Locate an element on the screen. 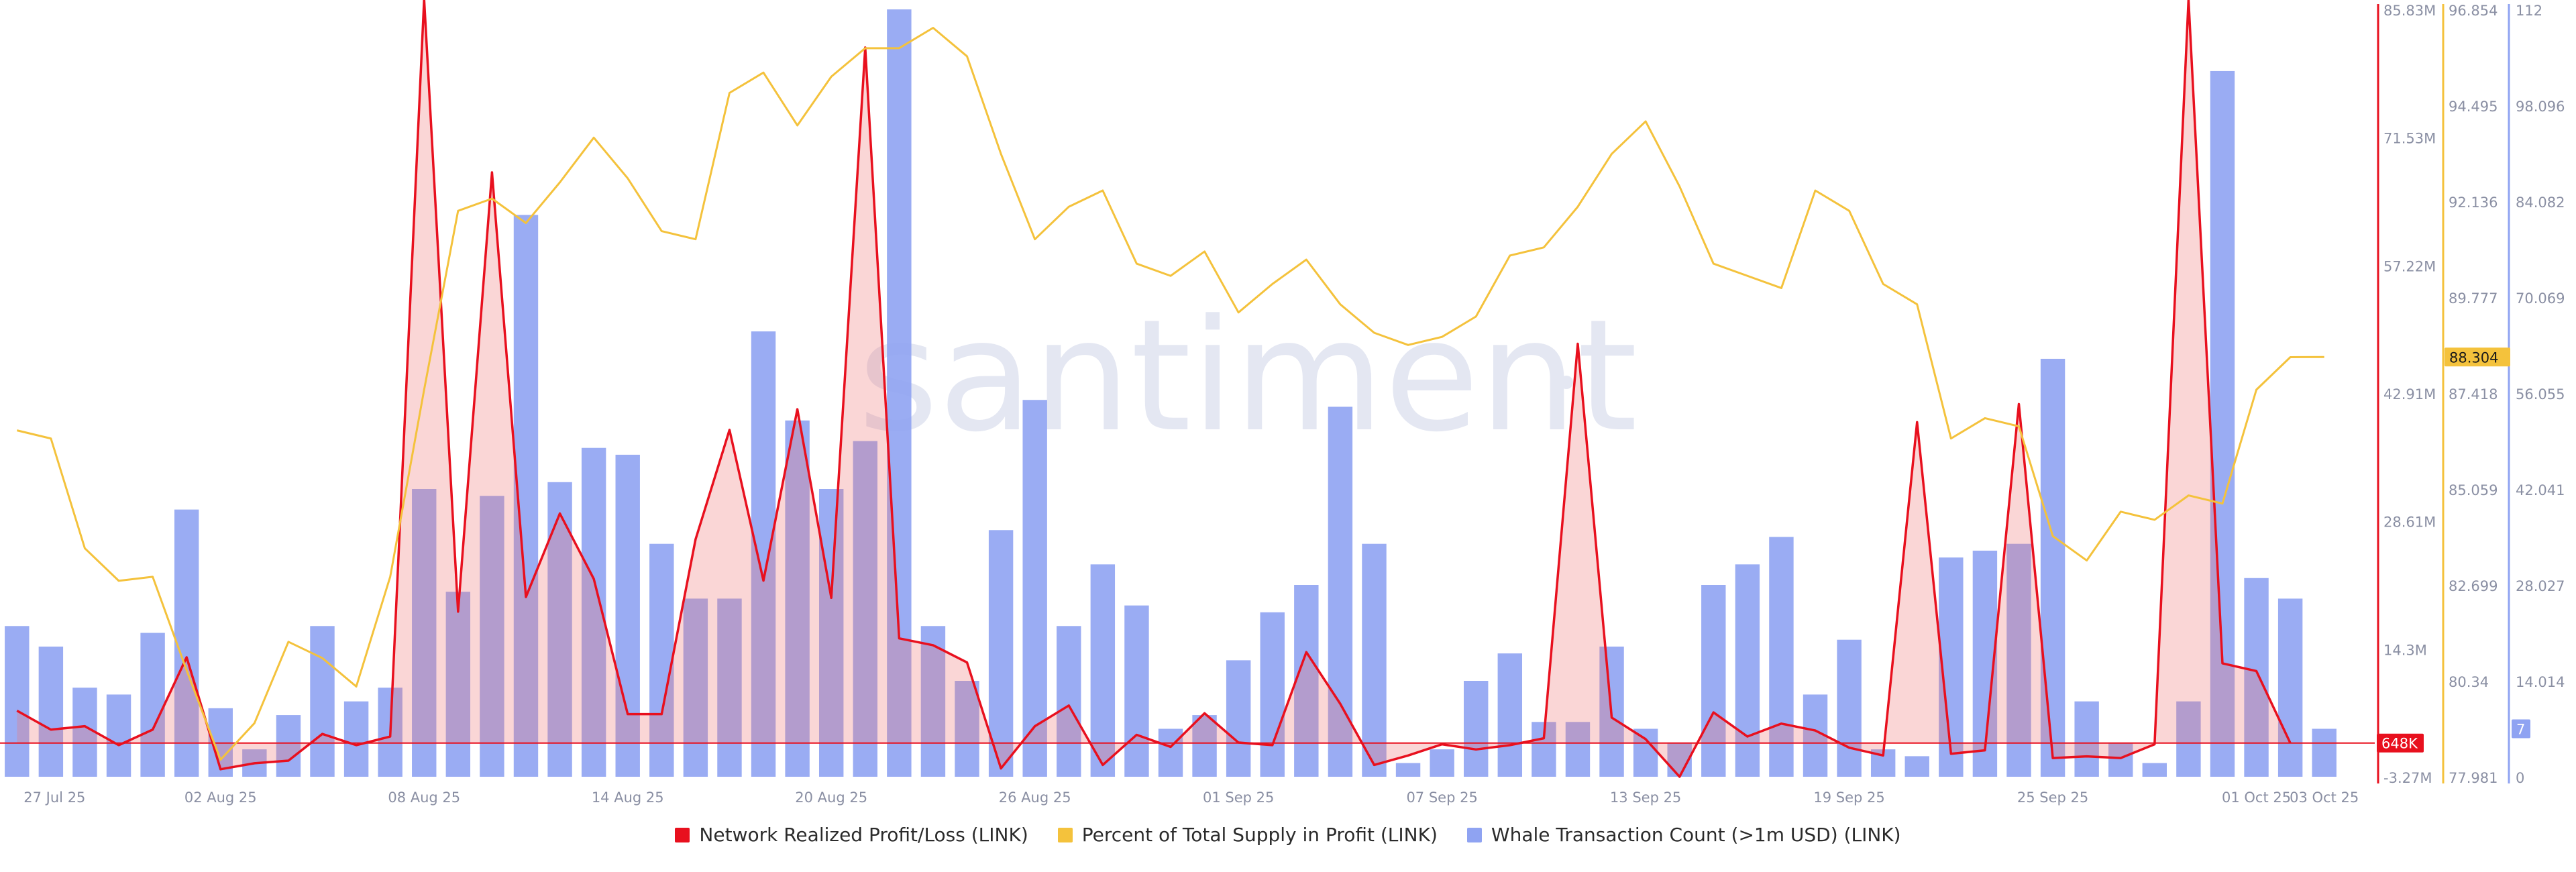 Image resolution: width=2576 pixels, height=872 pixels. supply-tick-label: 96.854 is located at coordinates (2473, 11).